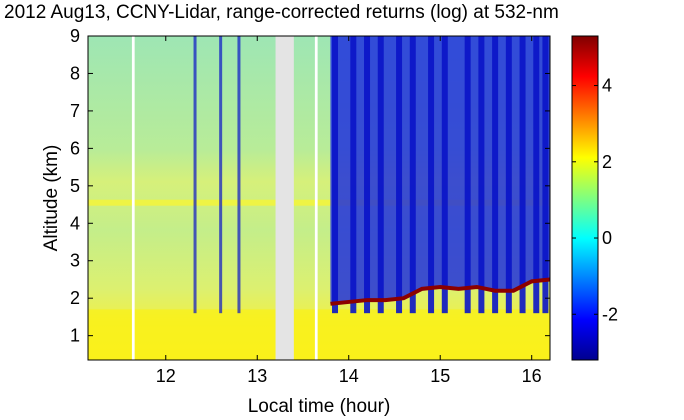 The width and height of the screenshot is (684, 420). What do you see at coordinates (75, 111) in the screenshot?
I see `y-tick-label: 7` at bounding box center [75, 111].